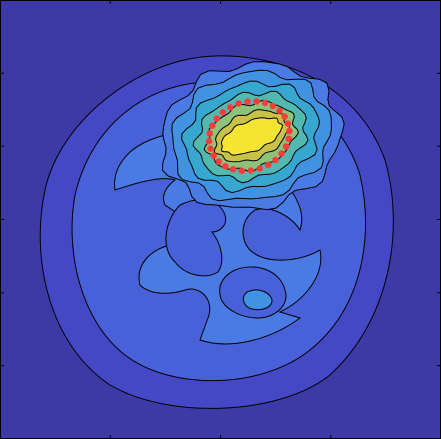 The height and width of the screenshot is (439, 441). Describe the element at coordinates (257, 300) in the screenshot. I see `contour-small-blob` at that location.